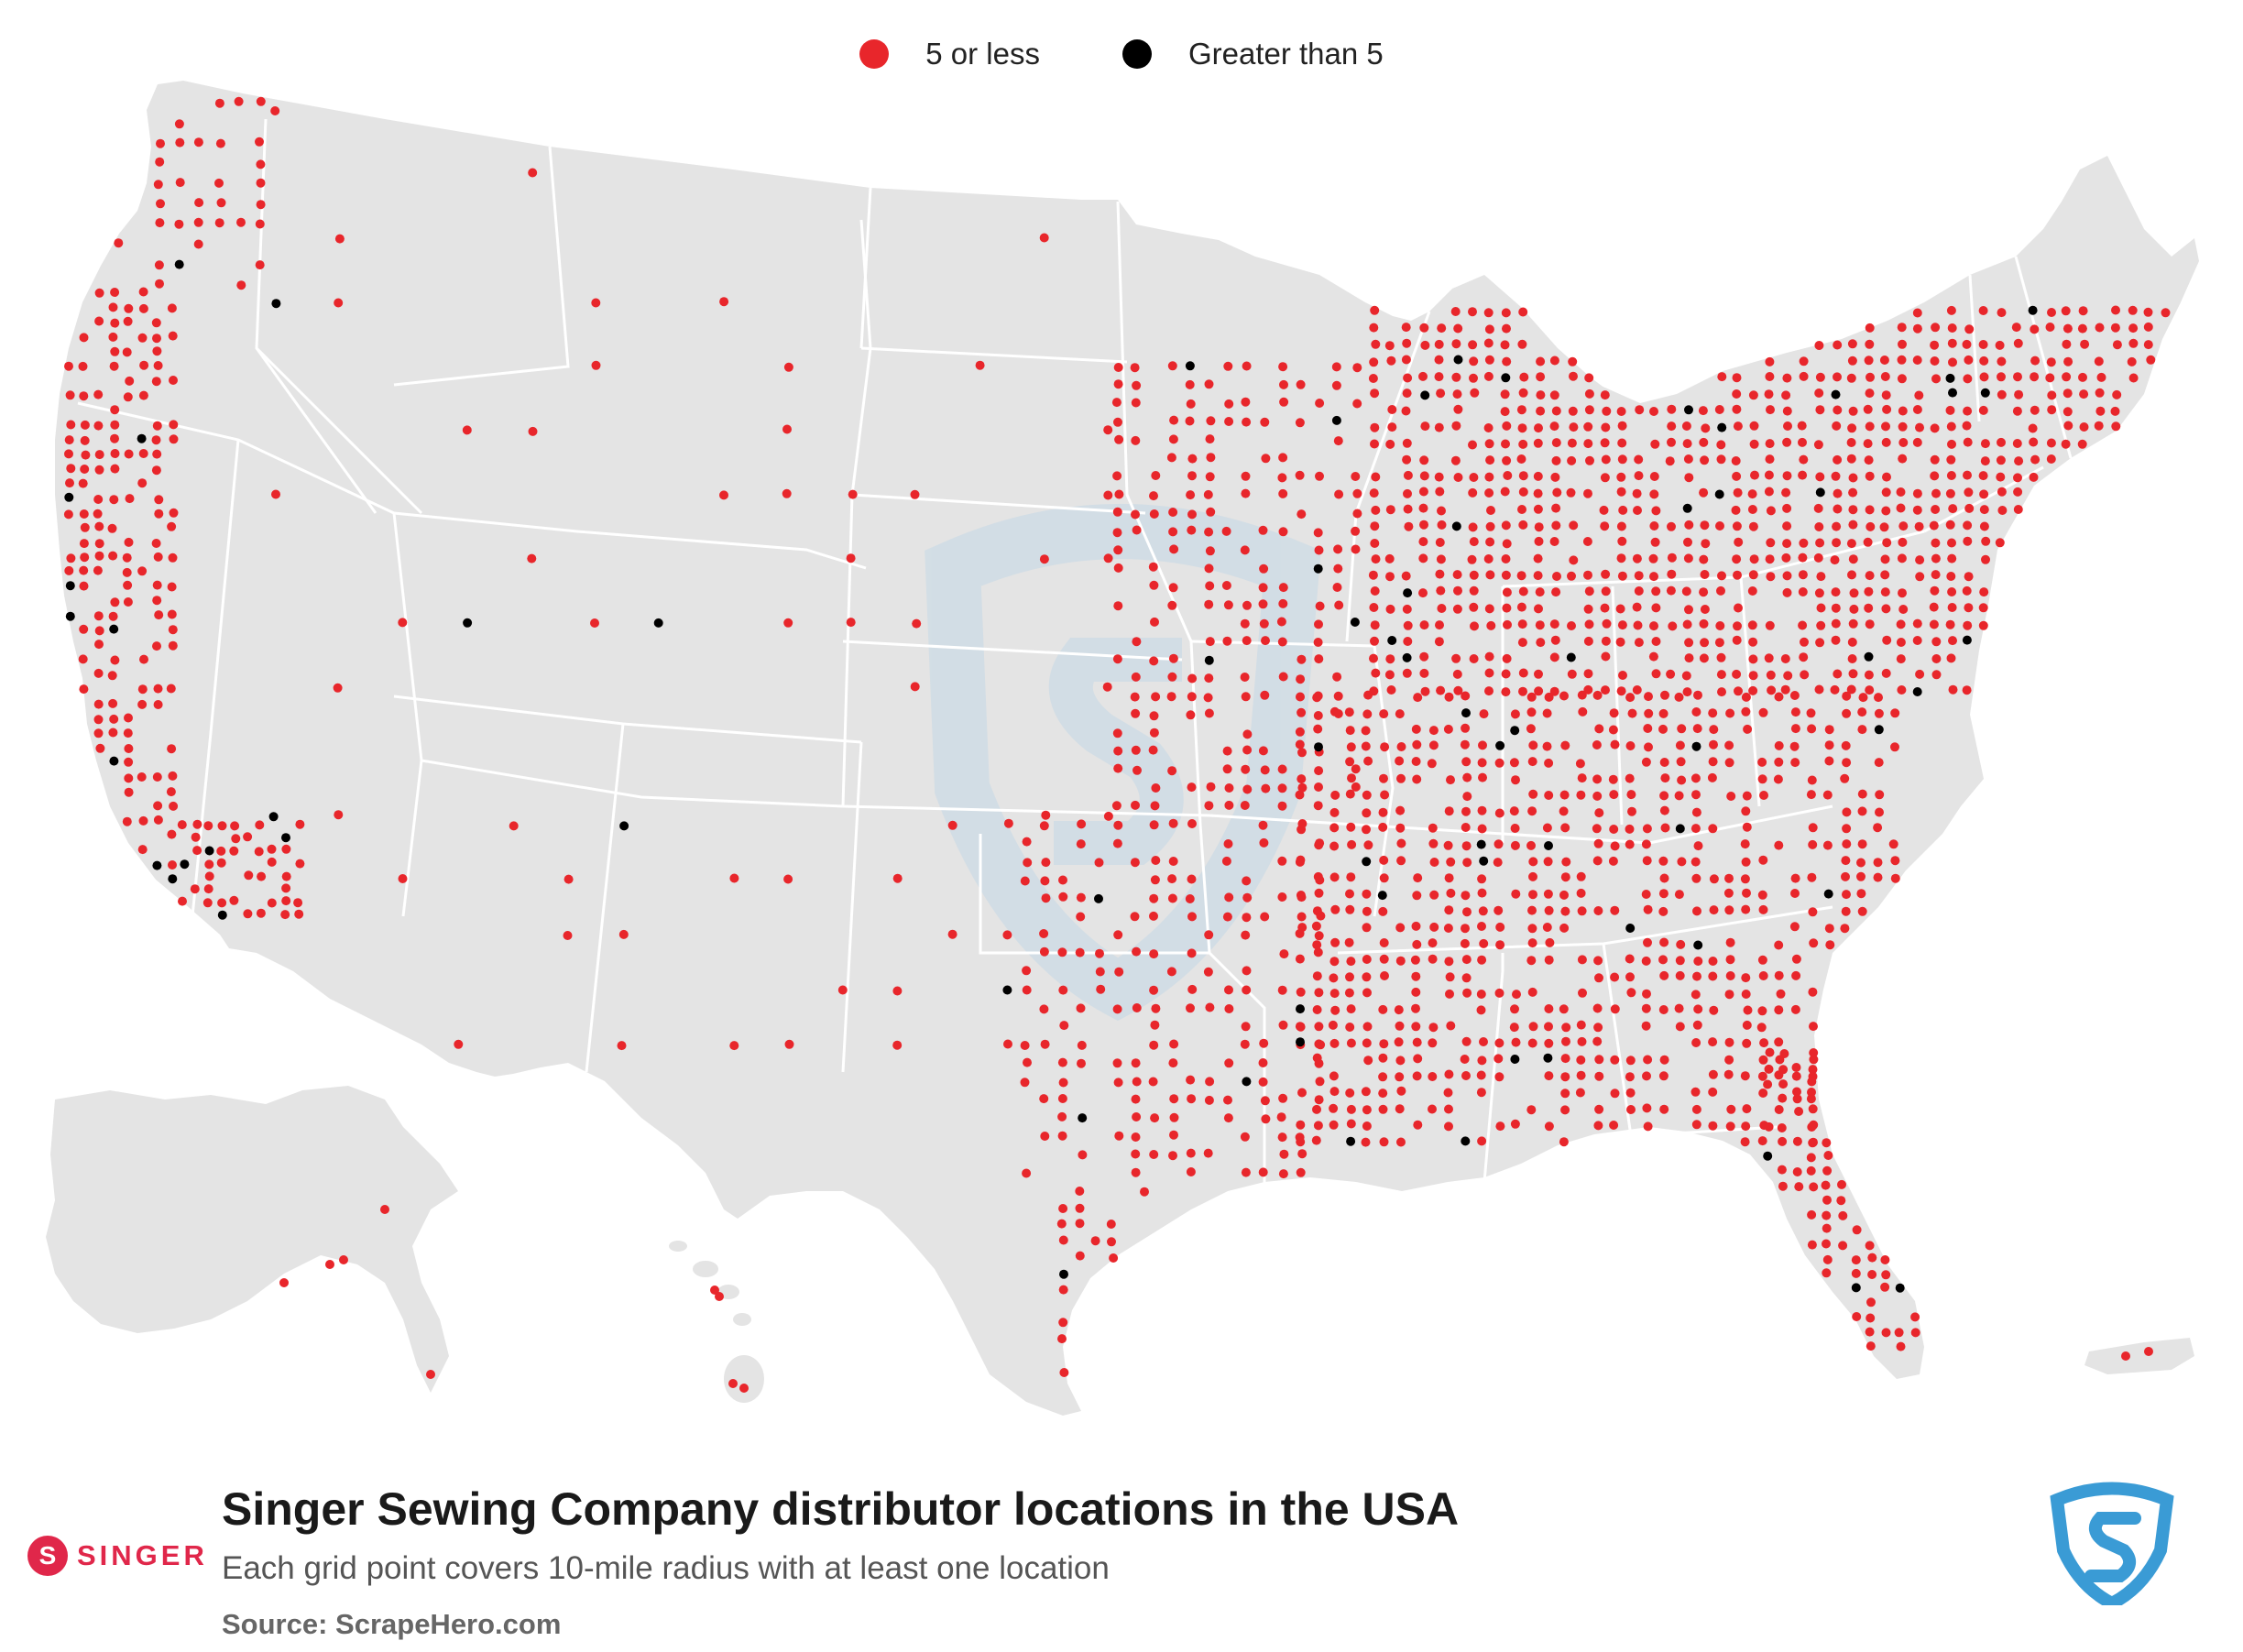 The width and height of the screenshot is (2243, 1652). What do you see at coordinates (716, 1322) in the screenshot?
I see `hawaii-islands` at bounding box center [716, 1322].